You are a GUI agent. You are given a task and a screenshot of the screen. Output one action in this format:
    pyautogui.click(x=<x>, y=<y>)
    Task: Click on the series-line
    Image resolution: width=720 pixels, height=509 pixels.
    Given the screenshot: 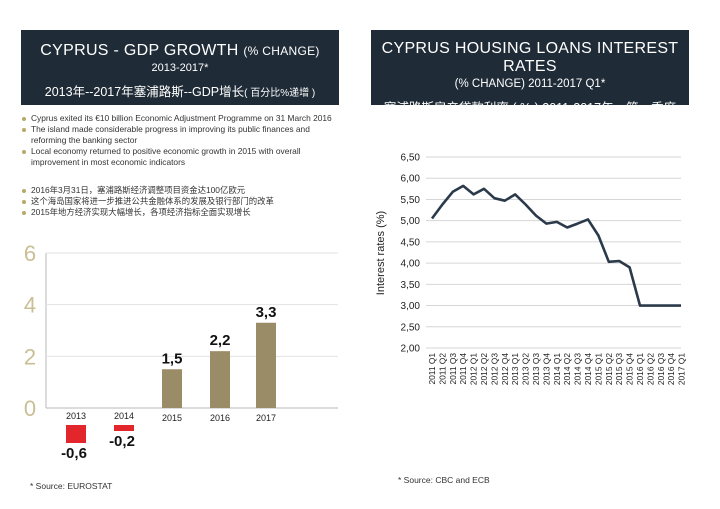 What is the action you would take?
    pyautogui.click(x=555, y=245)
    